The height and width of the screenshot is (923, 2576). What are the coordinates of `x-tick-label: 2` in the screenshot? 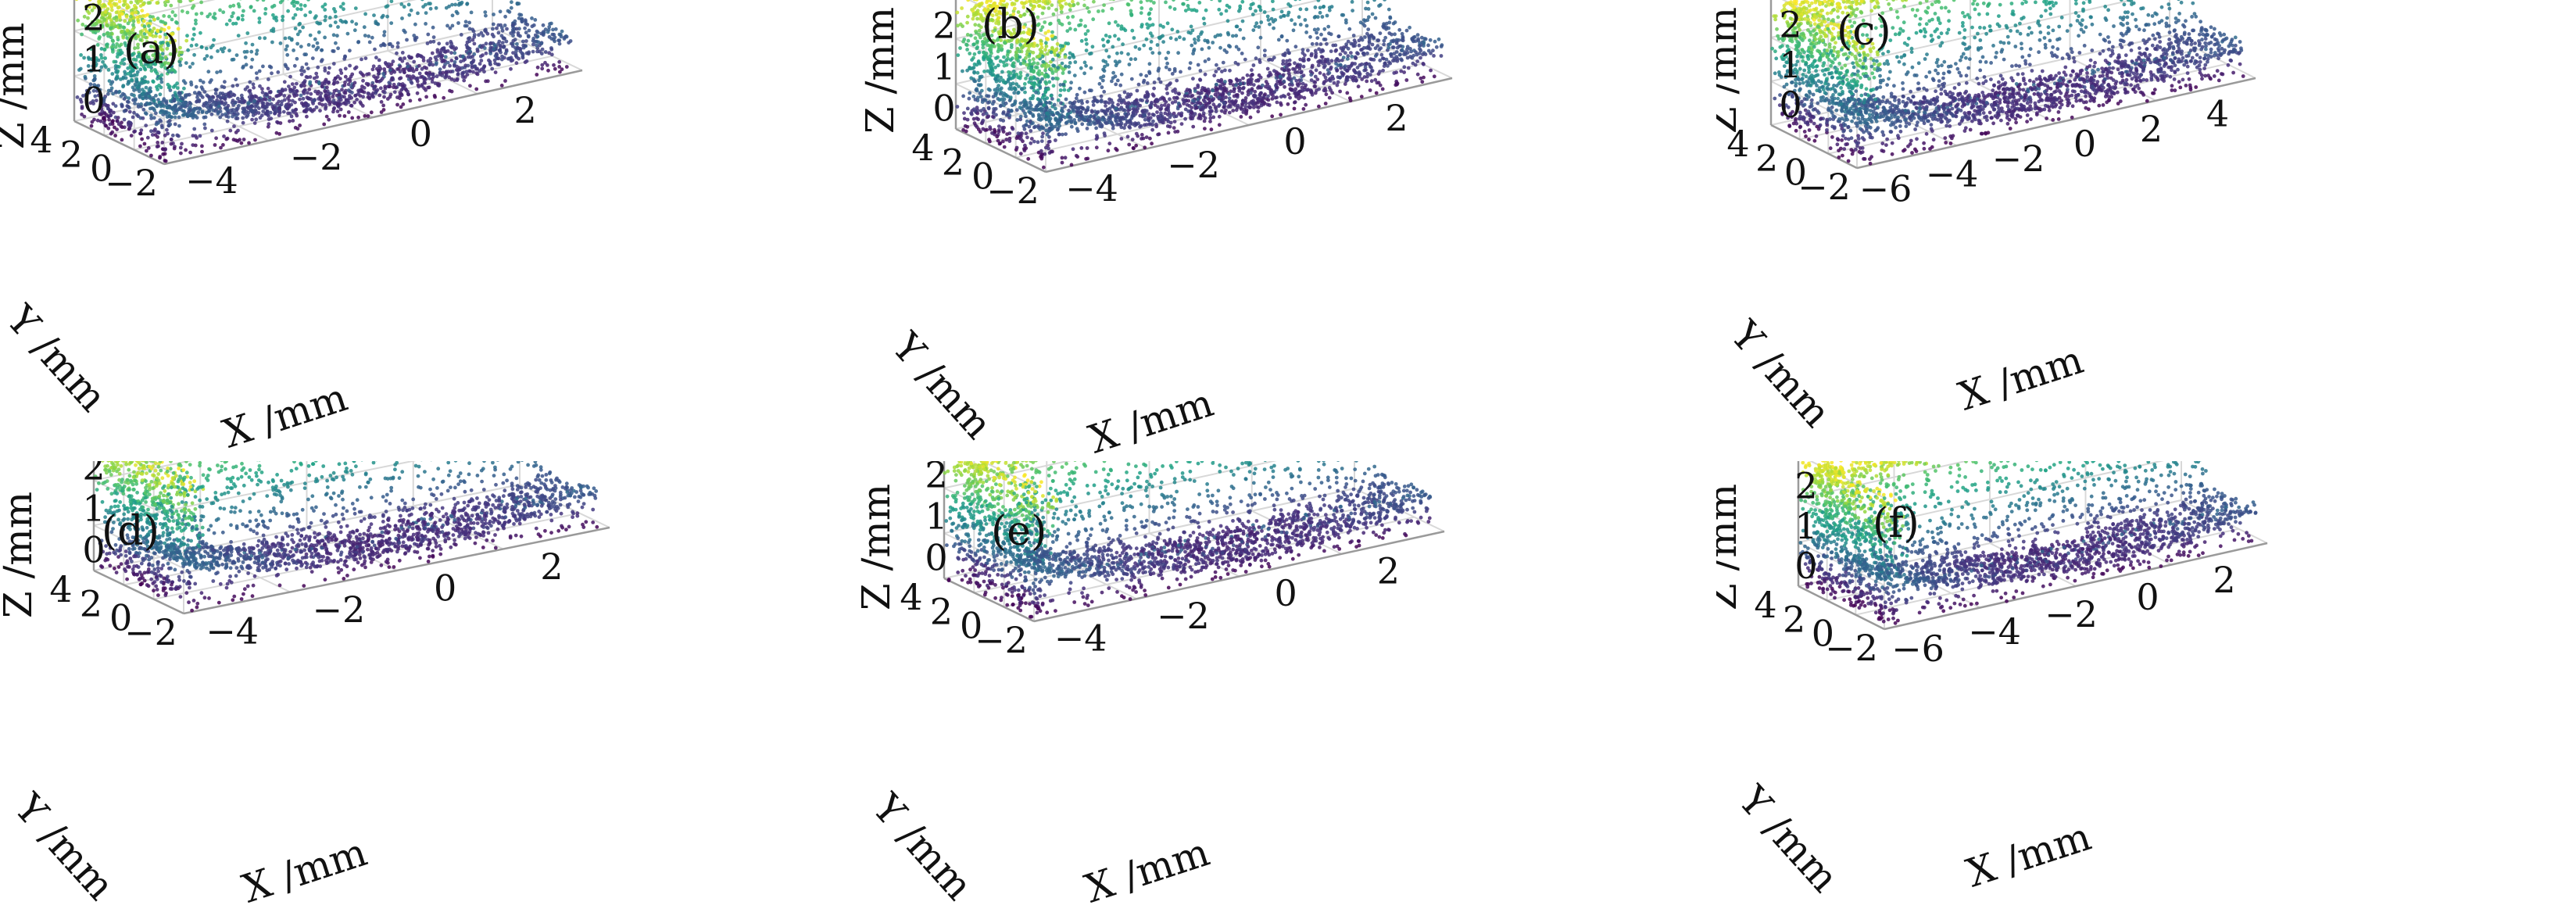 It's located at (524, 110).